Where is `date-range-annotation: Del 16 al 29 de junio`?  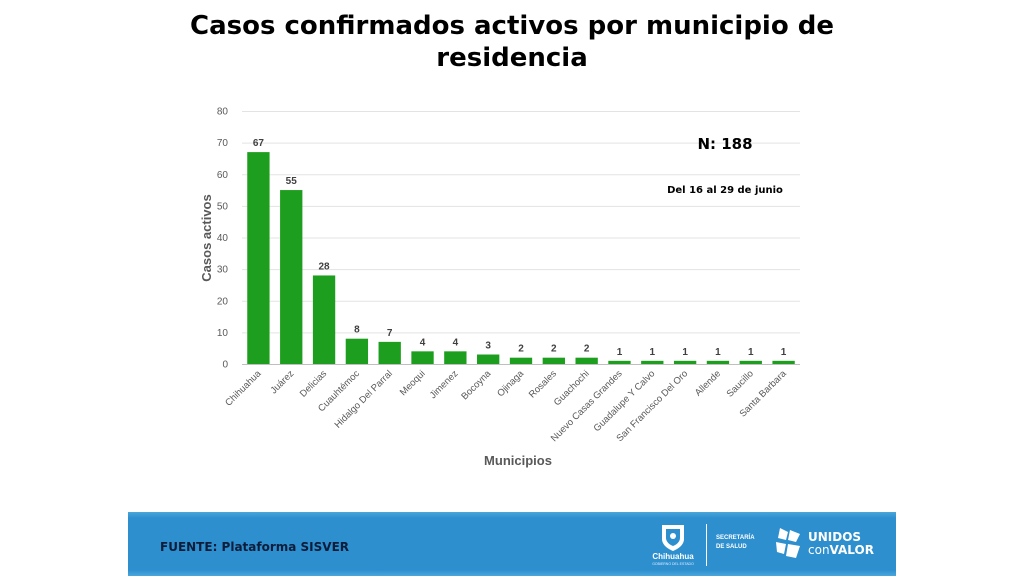 date-range-annotation: Del 16 al 29 de junio is located at coordinates (725, 190).